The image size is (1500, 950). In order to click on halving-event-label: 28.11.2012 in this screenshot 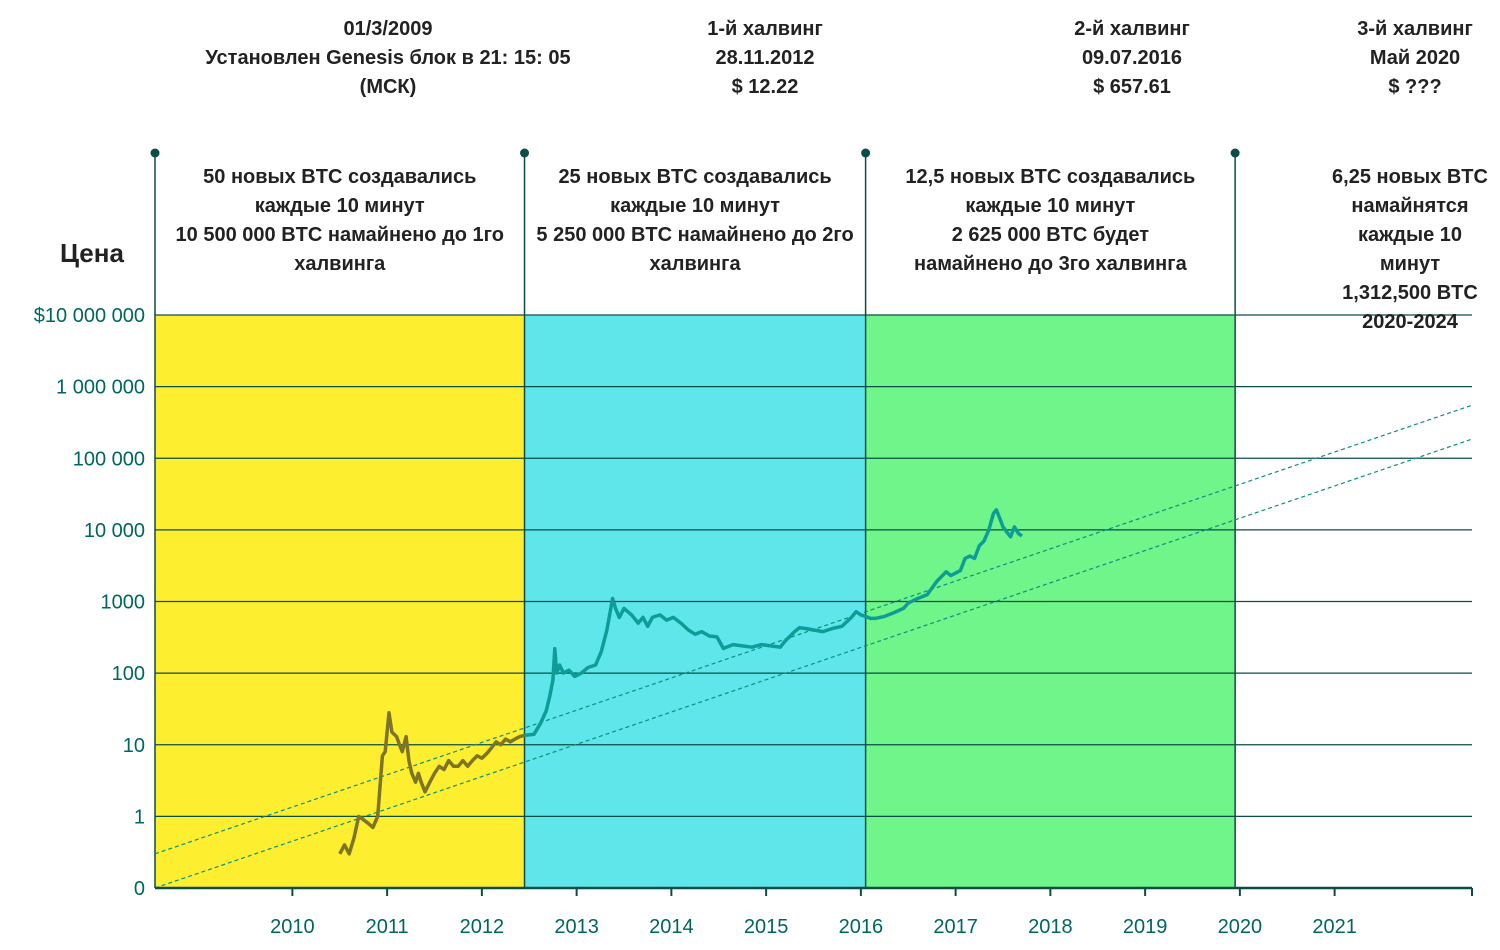, I will do `click(765, 58)`.